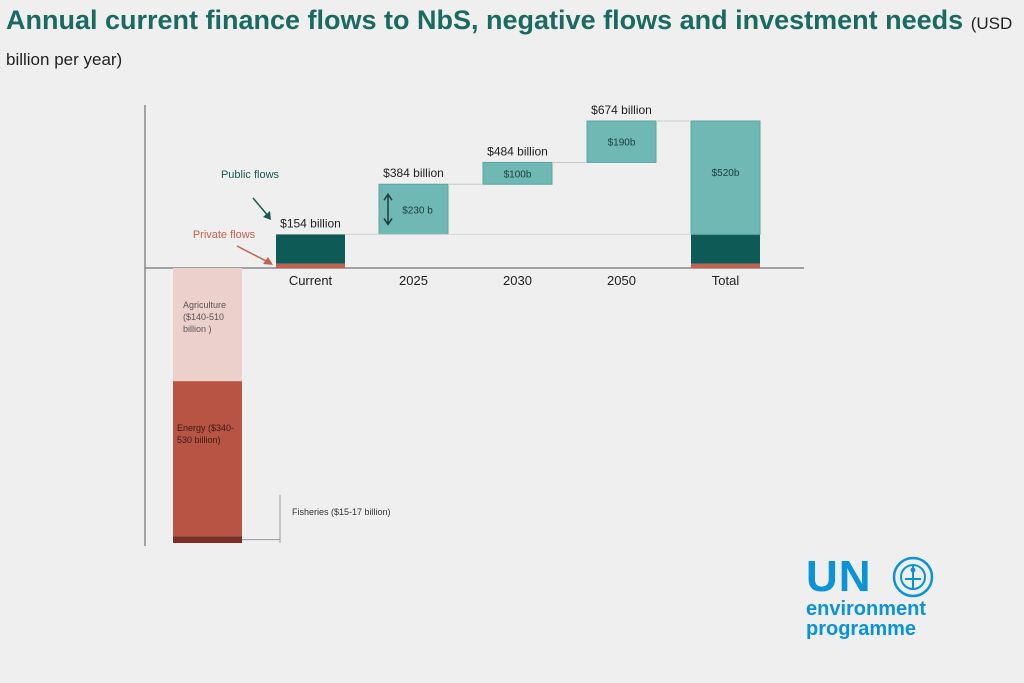  I want to click on cumulative-label: $384 billion, so click(413, 173).